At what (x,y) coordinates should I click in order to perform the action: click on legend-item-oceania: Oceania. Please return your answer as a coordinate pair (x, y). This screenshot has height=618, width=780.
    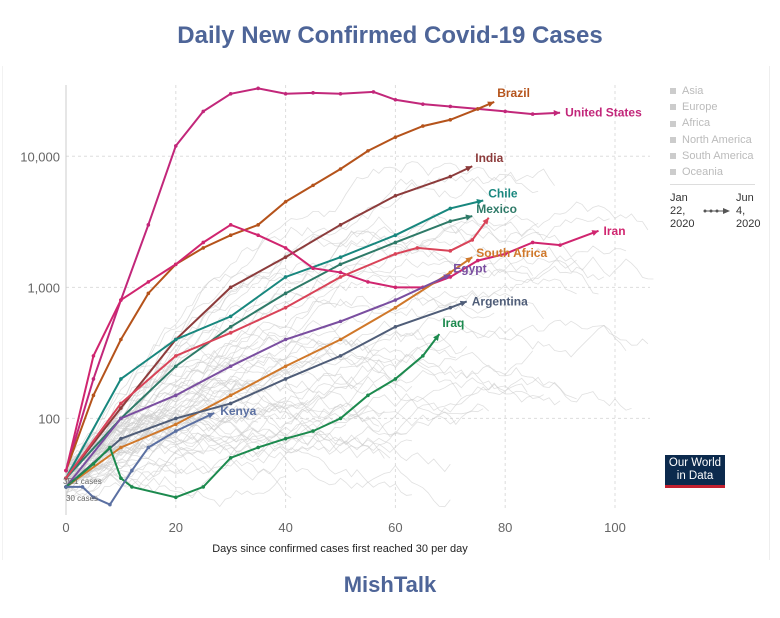
    Looking at the image, I should click on (712, 172).